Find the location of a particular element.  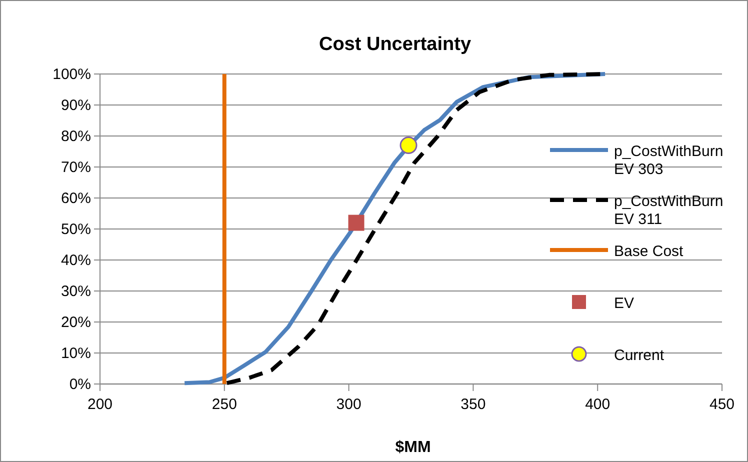

y-tick-label: 0% is located at coordinates (80, 384).